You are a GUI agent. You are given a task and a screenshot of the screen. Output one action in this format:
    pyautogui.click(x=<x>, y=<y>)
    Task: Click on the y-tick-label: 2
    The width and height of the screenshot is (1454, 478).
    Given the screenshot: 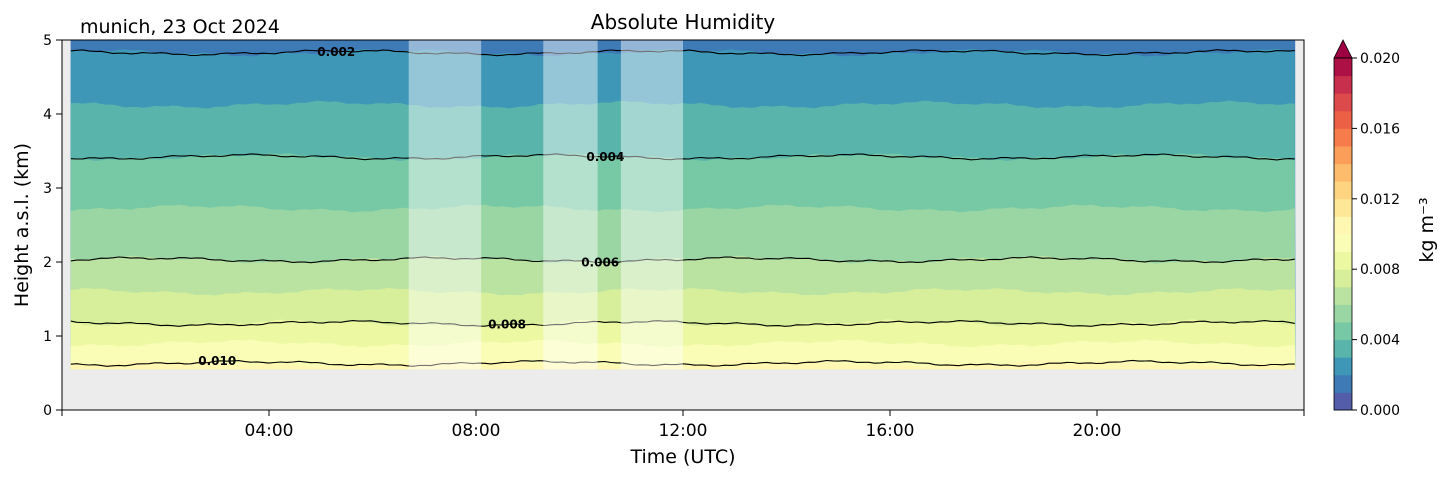 What is the action you would take?
    pyautogui.click(x=47, y=263)
    